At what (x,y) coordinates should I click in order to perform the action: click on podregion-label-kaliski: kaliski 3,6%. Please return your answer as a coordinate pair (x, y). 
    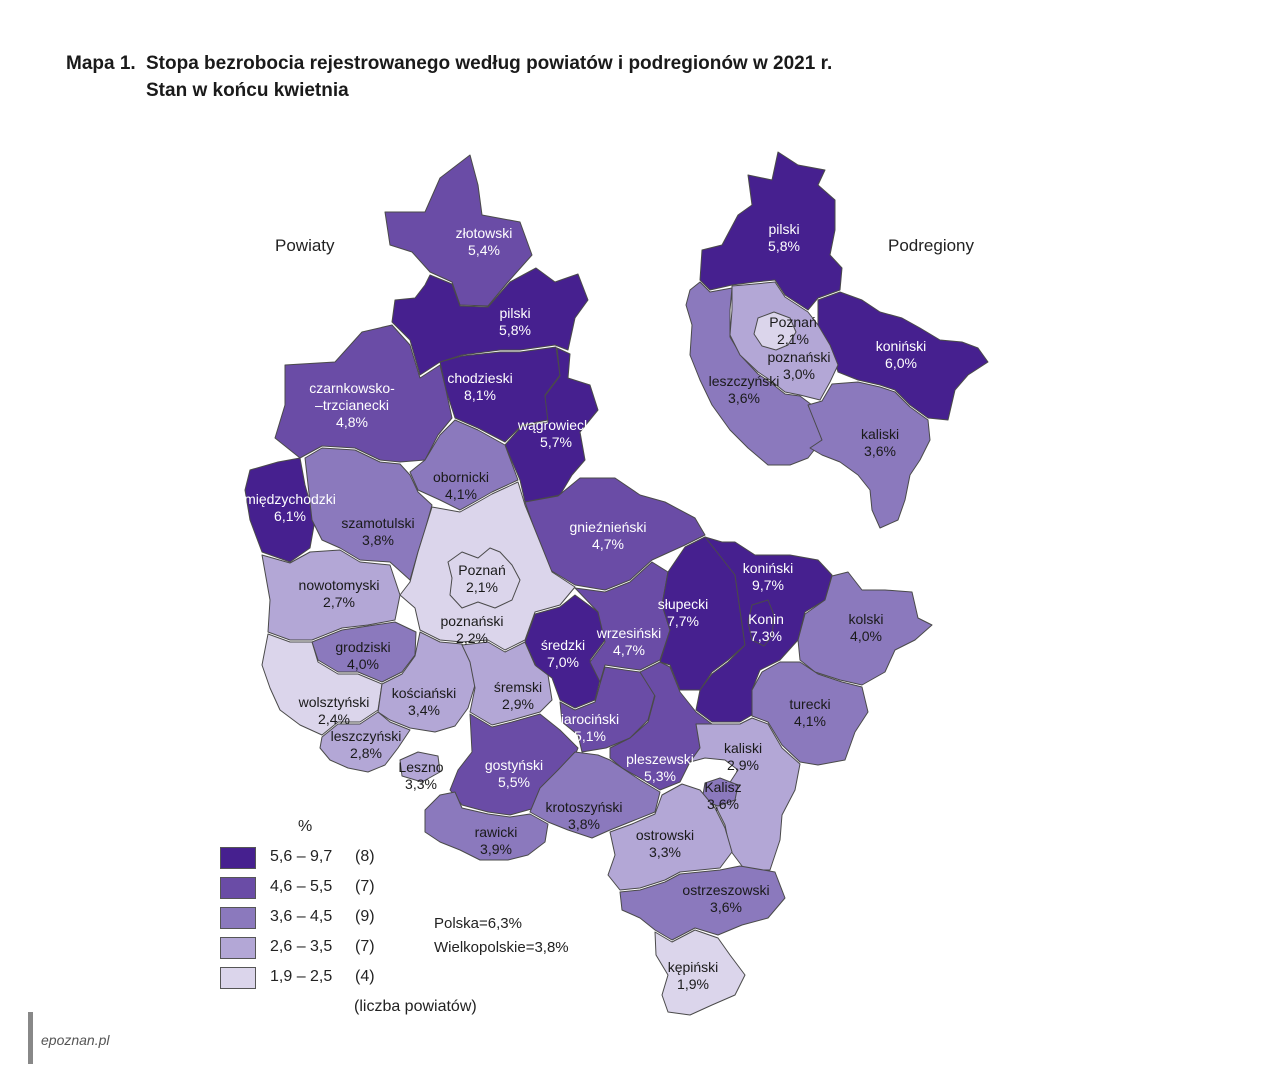
    Looking at the image, I should click on (880, 442).